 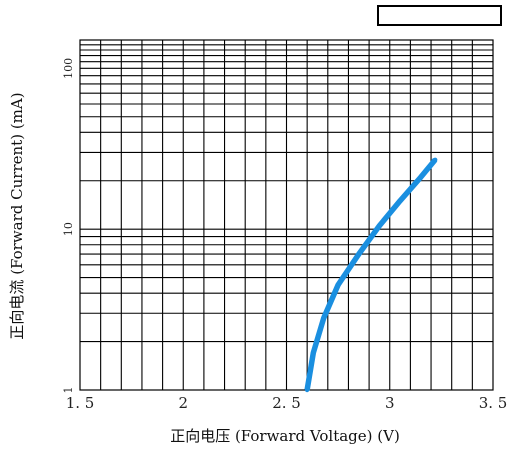 What do you see at coordinates (285, 436) in the screenshot?
I see `x-axis-title: 正向电压 (Forward Voltage) (V)` at bounding box center [285, 436].